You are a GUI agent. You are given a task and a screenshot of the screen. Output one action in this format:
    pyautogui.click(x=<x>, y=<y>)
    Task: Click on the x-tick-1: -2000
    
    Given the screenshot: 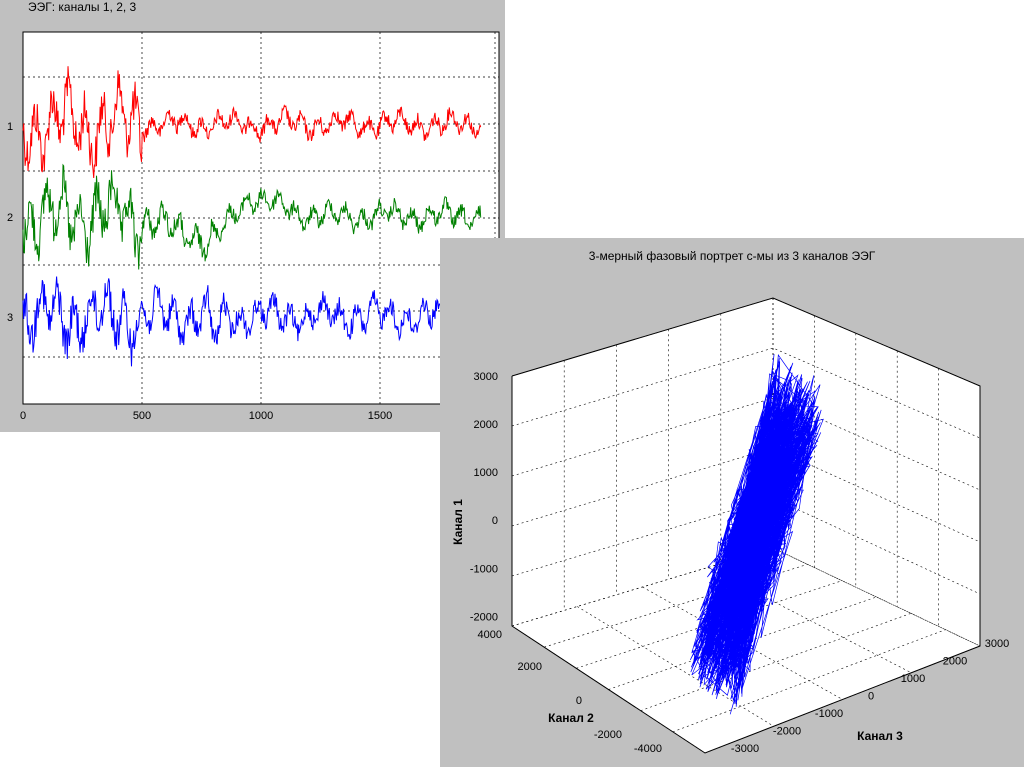 What is the action you would take?
    pyautogui.click(x=787, y=732)
    